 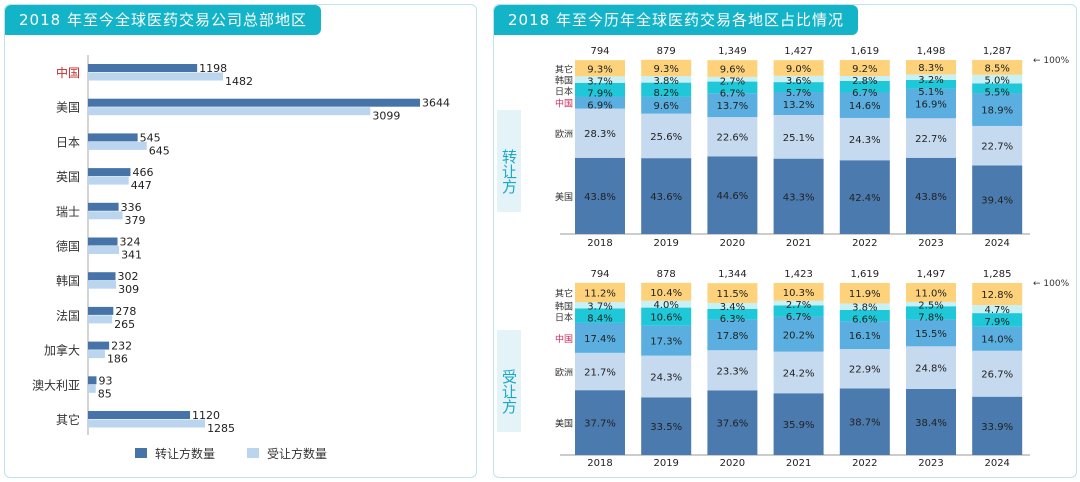 What do you see at coordinates (163, 20) in the screenshot?
I see `left-chart-title: 2018 年至今全球医药交易公司总部地区` at bounding box center [163, 20].